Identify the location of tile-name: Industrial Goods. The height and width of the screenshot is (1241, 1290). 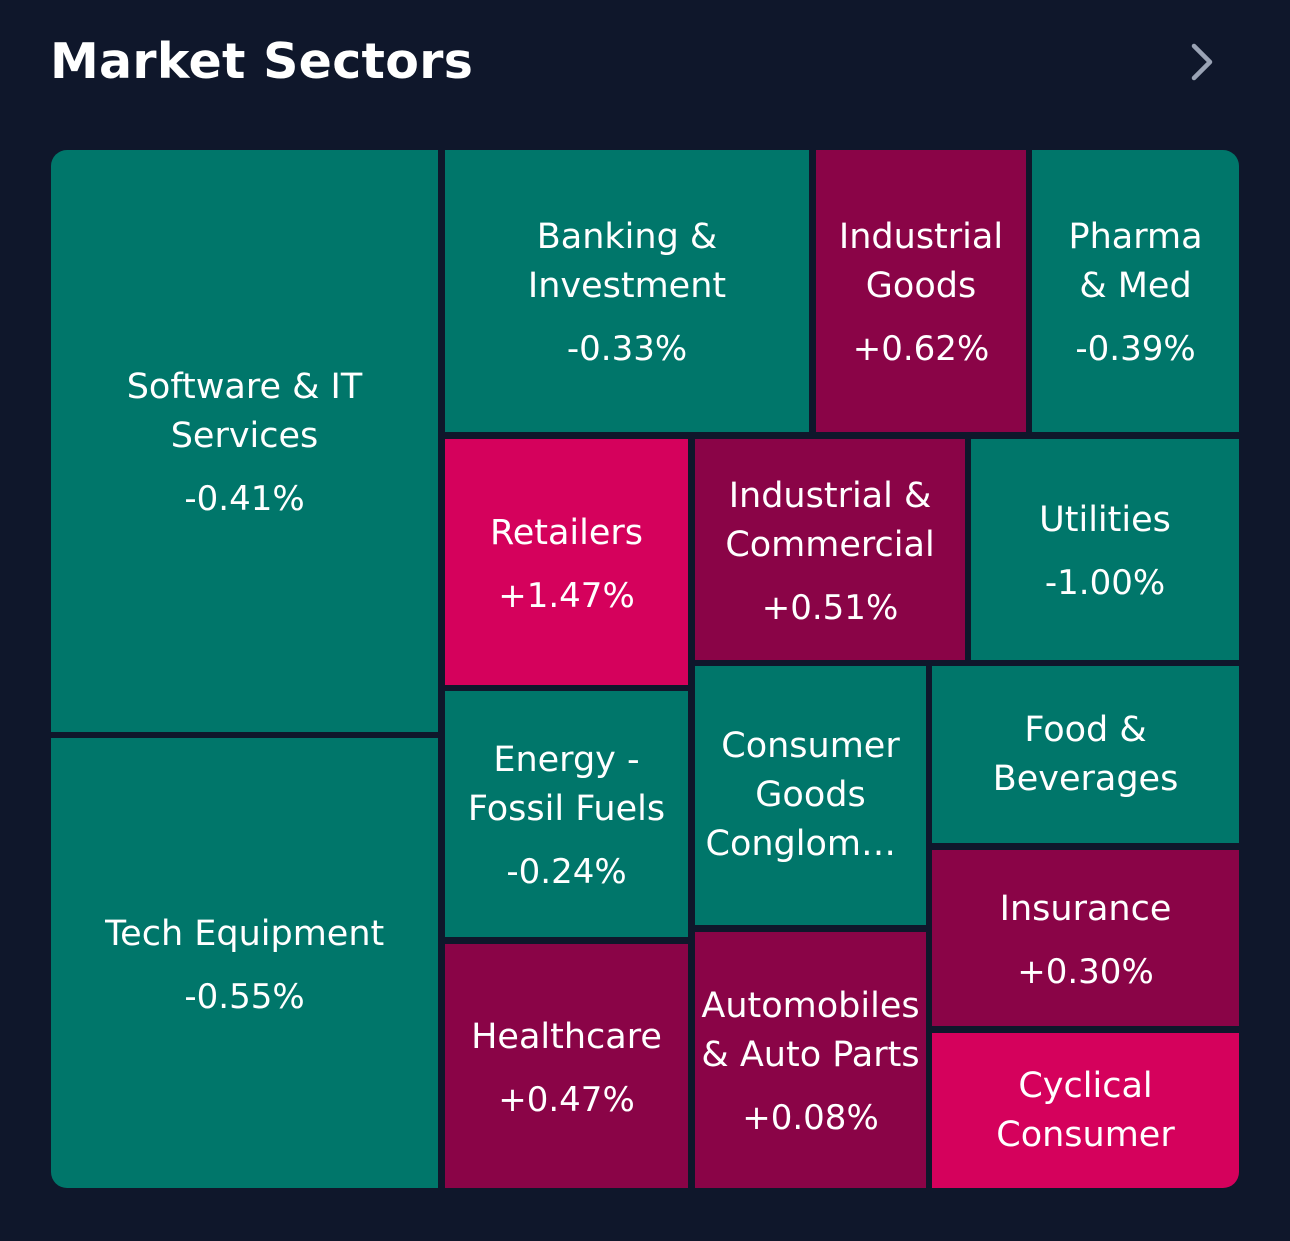
(921, 261).